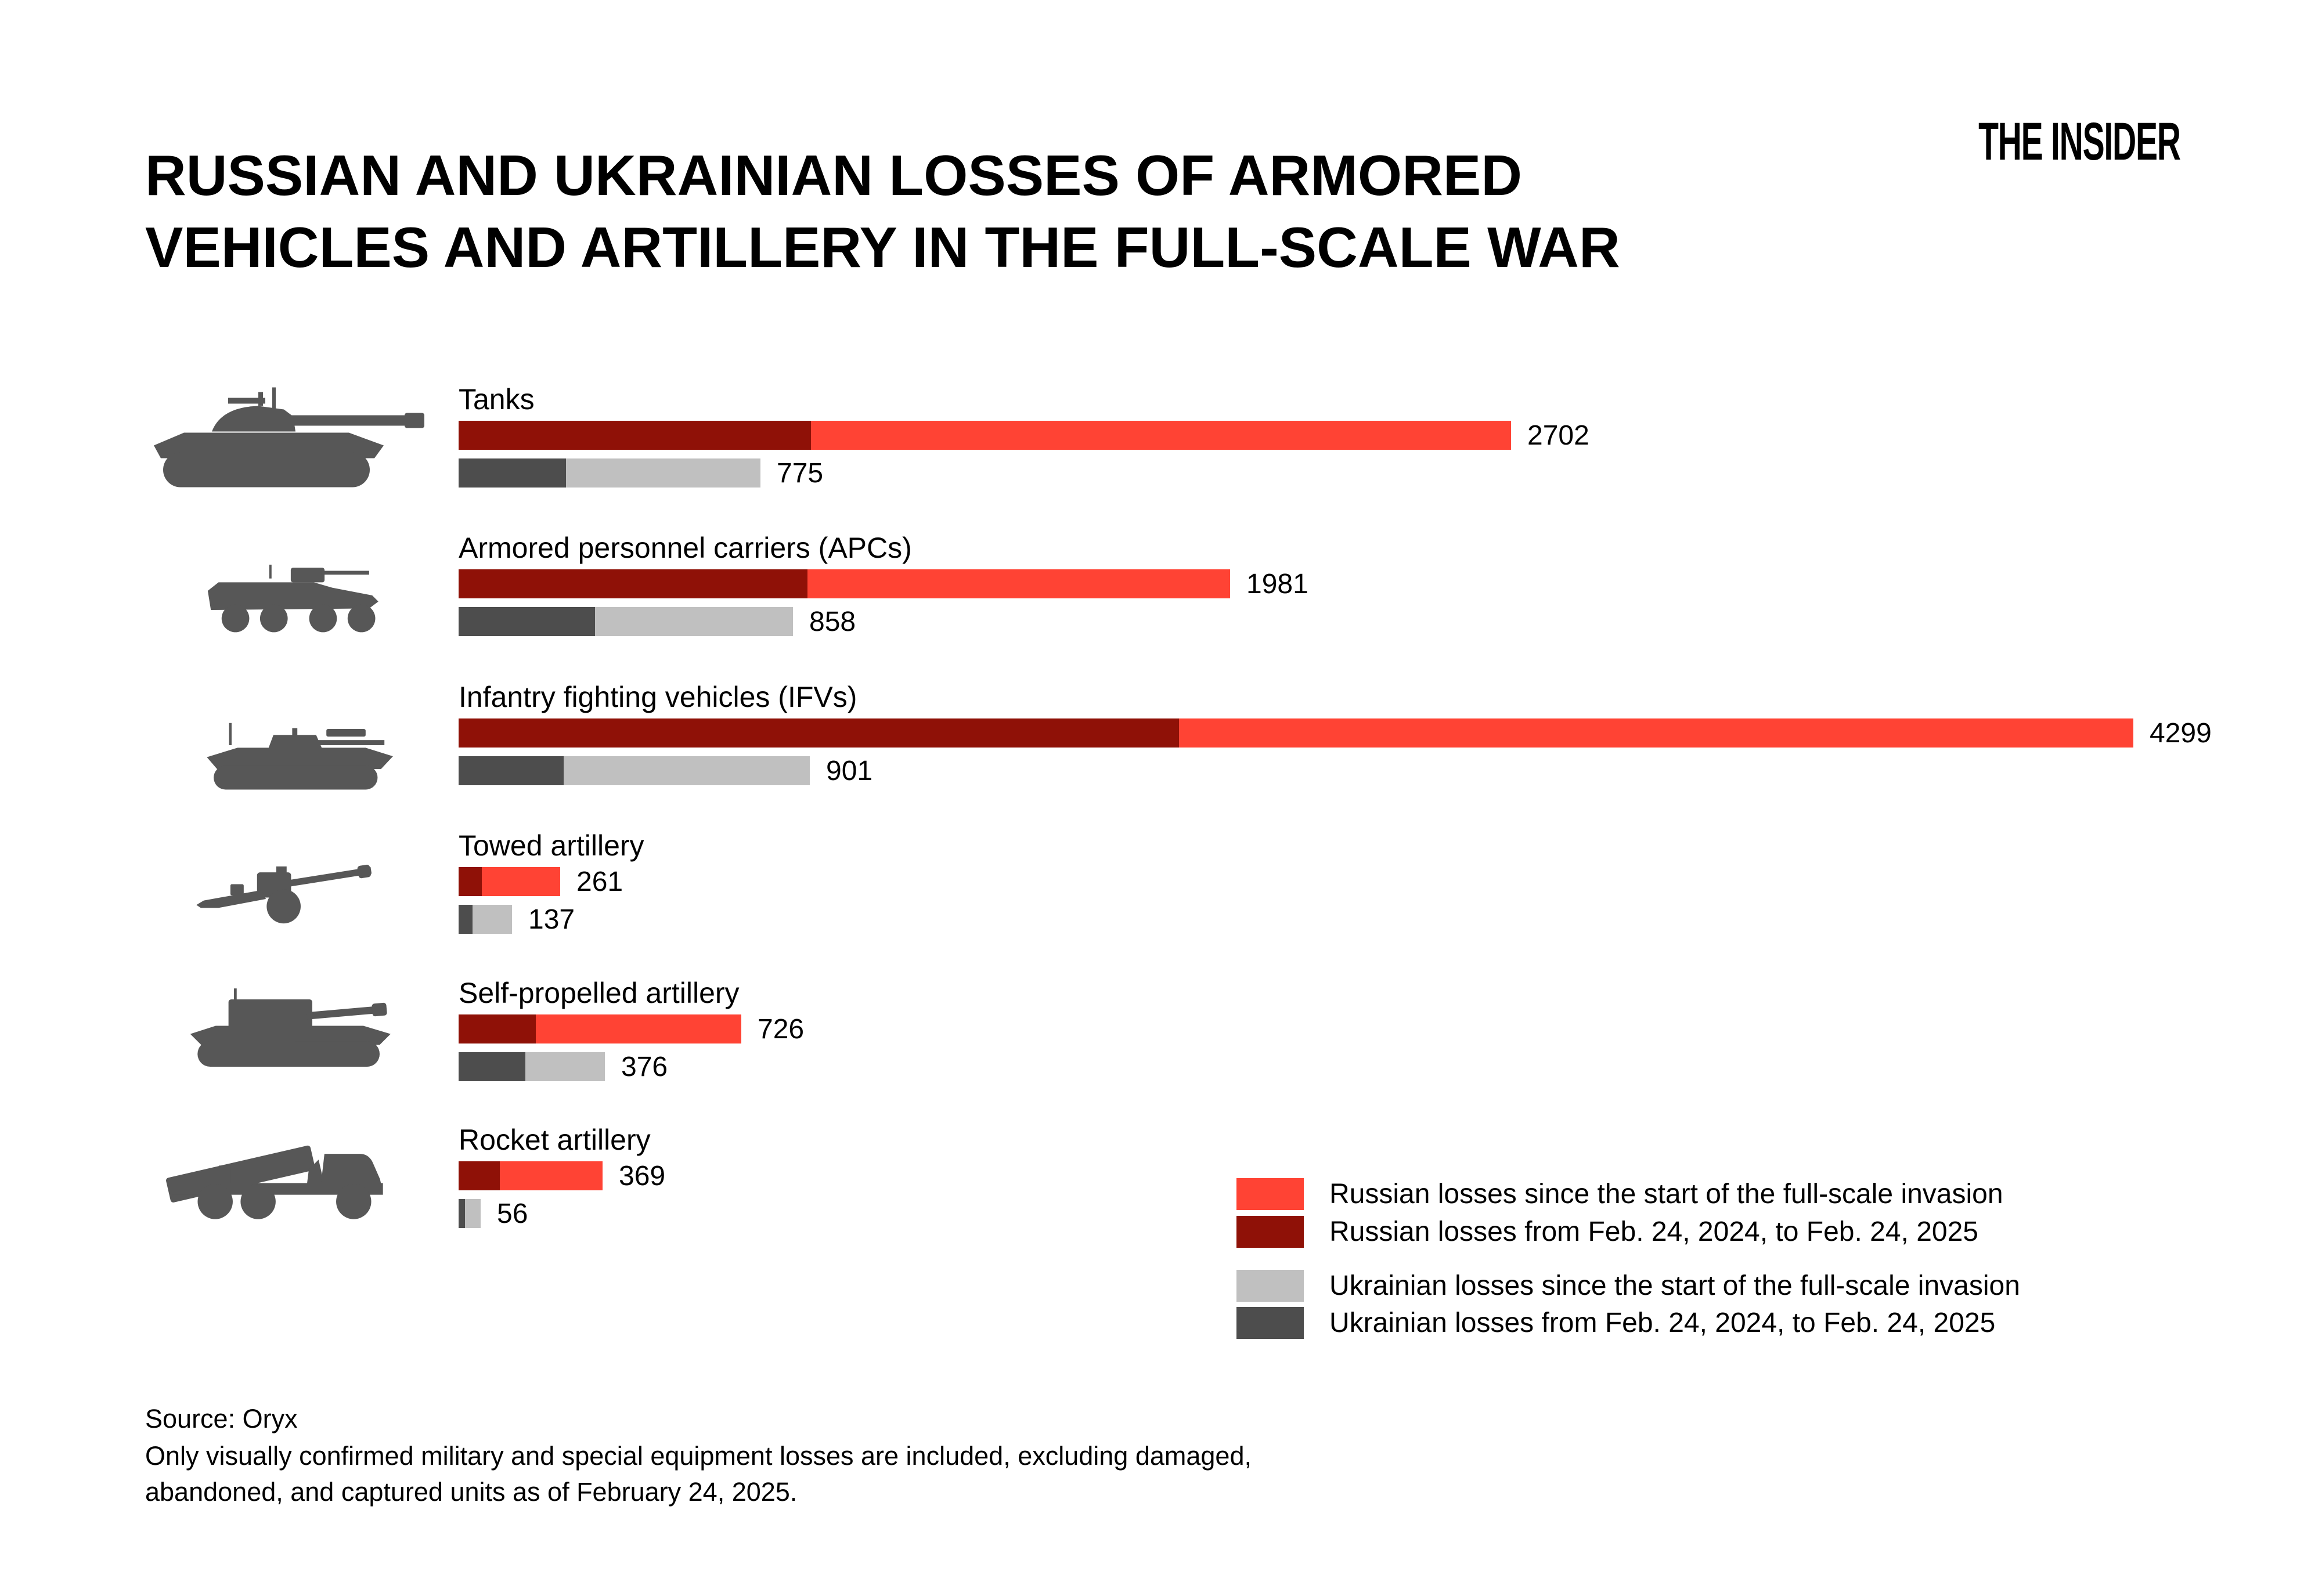  I want to click on ukrainian-value-label: 376, so click(644, 1067).